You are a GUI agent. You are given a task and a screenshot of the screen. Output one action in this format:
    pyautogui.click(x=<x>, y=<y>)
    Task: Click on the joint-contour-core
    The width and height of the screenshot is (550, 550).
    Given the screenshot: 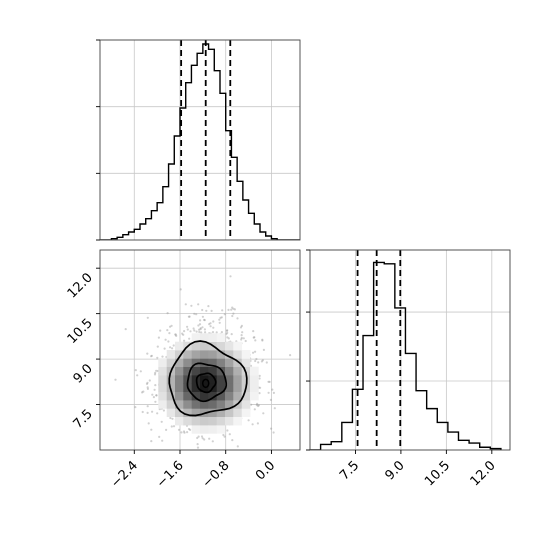 What is the action you would take?
    pyautogui.click(x=205, y=383)
    